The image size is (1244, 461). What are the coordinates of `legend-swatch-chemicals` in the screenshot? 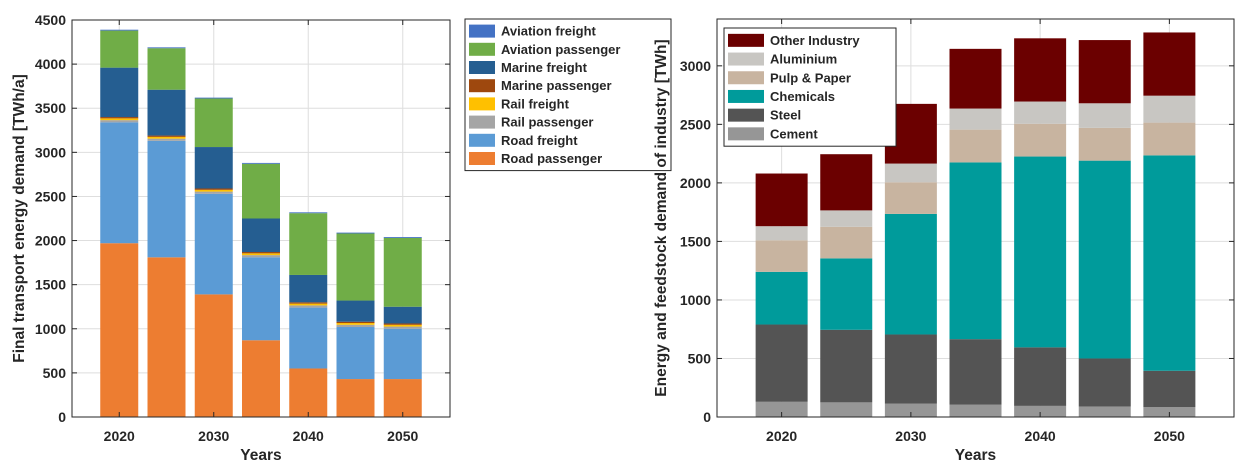 It's located at (746, 96).